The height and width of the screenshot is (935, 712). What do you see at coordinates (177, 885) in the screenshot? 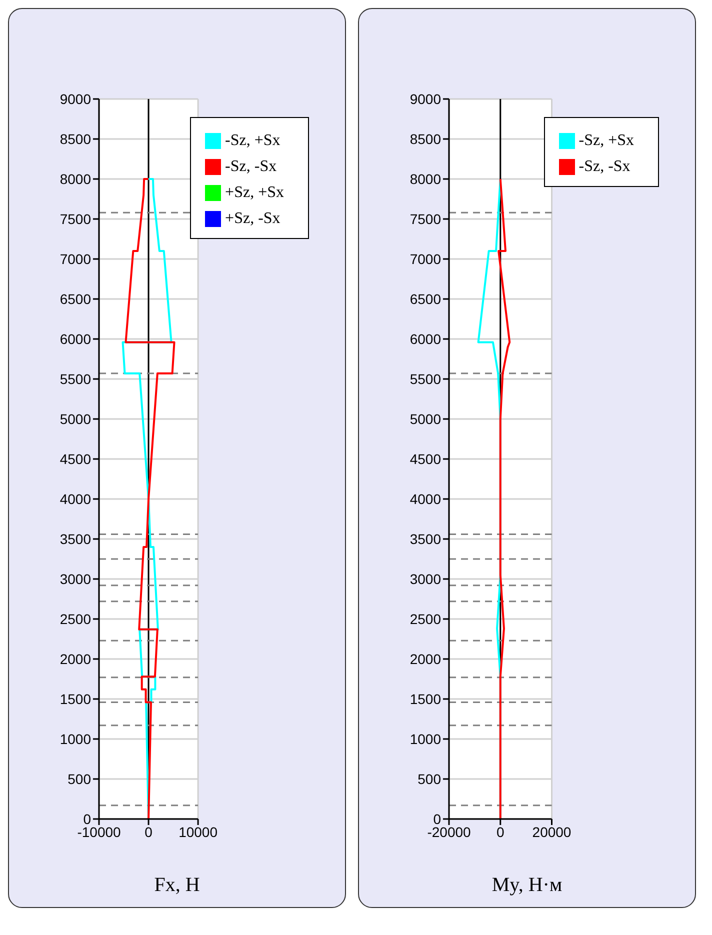
I see `x-axis-title: Fx, Н` at bounding box center [177, 885].